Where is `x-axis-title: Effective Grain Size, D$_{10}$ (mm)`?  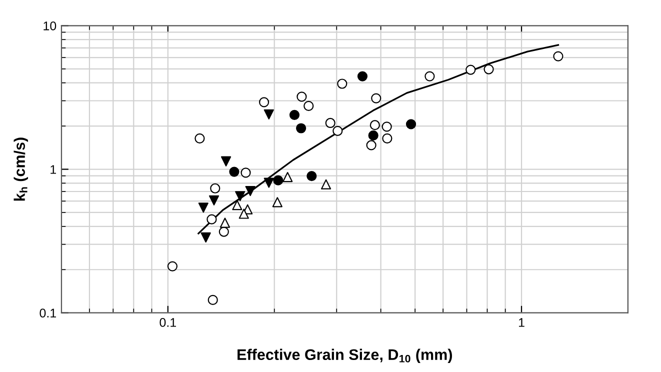
x-axis-title: Effective Grain Size, D$_{10}$ (mm) is located at coordinates (345, 356).